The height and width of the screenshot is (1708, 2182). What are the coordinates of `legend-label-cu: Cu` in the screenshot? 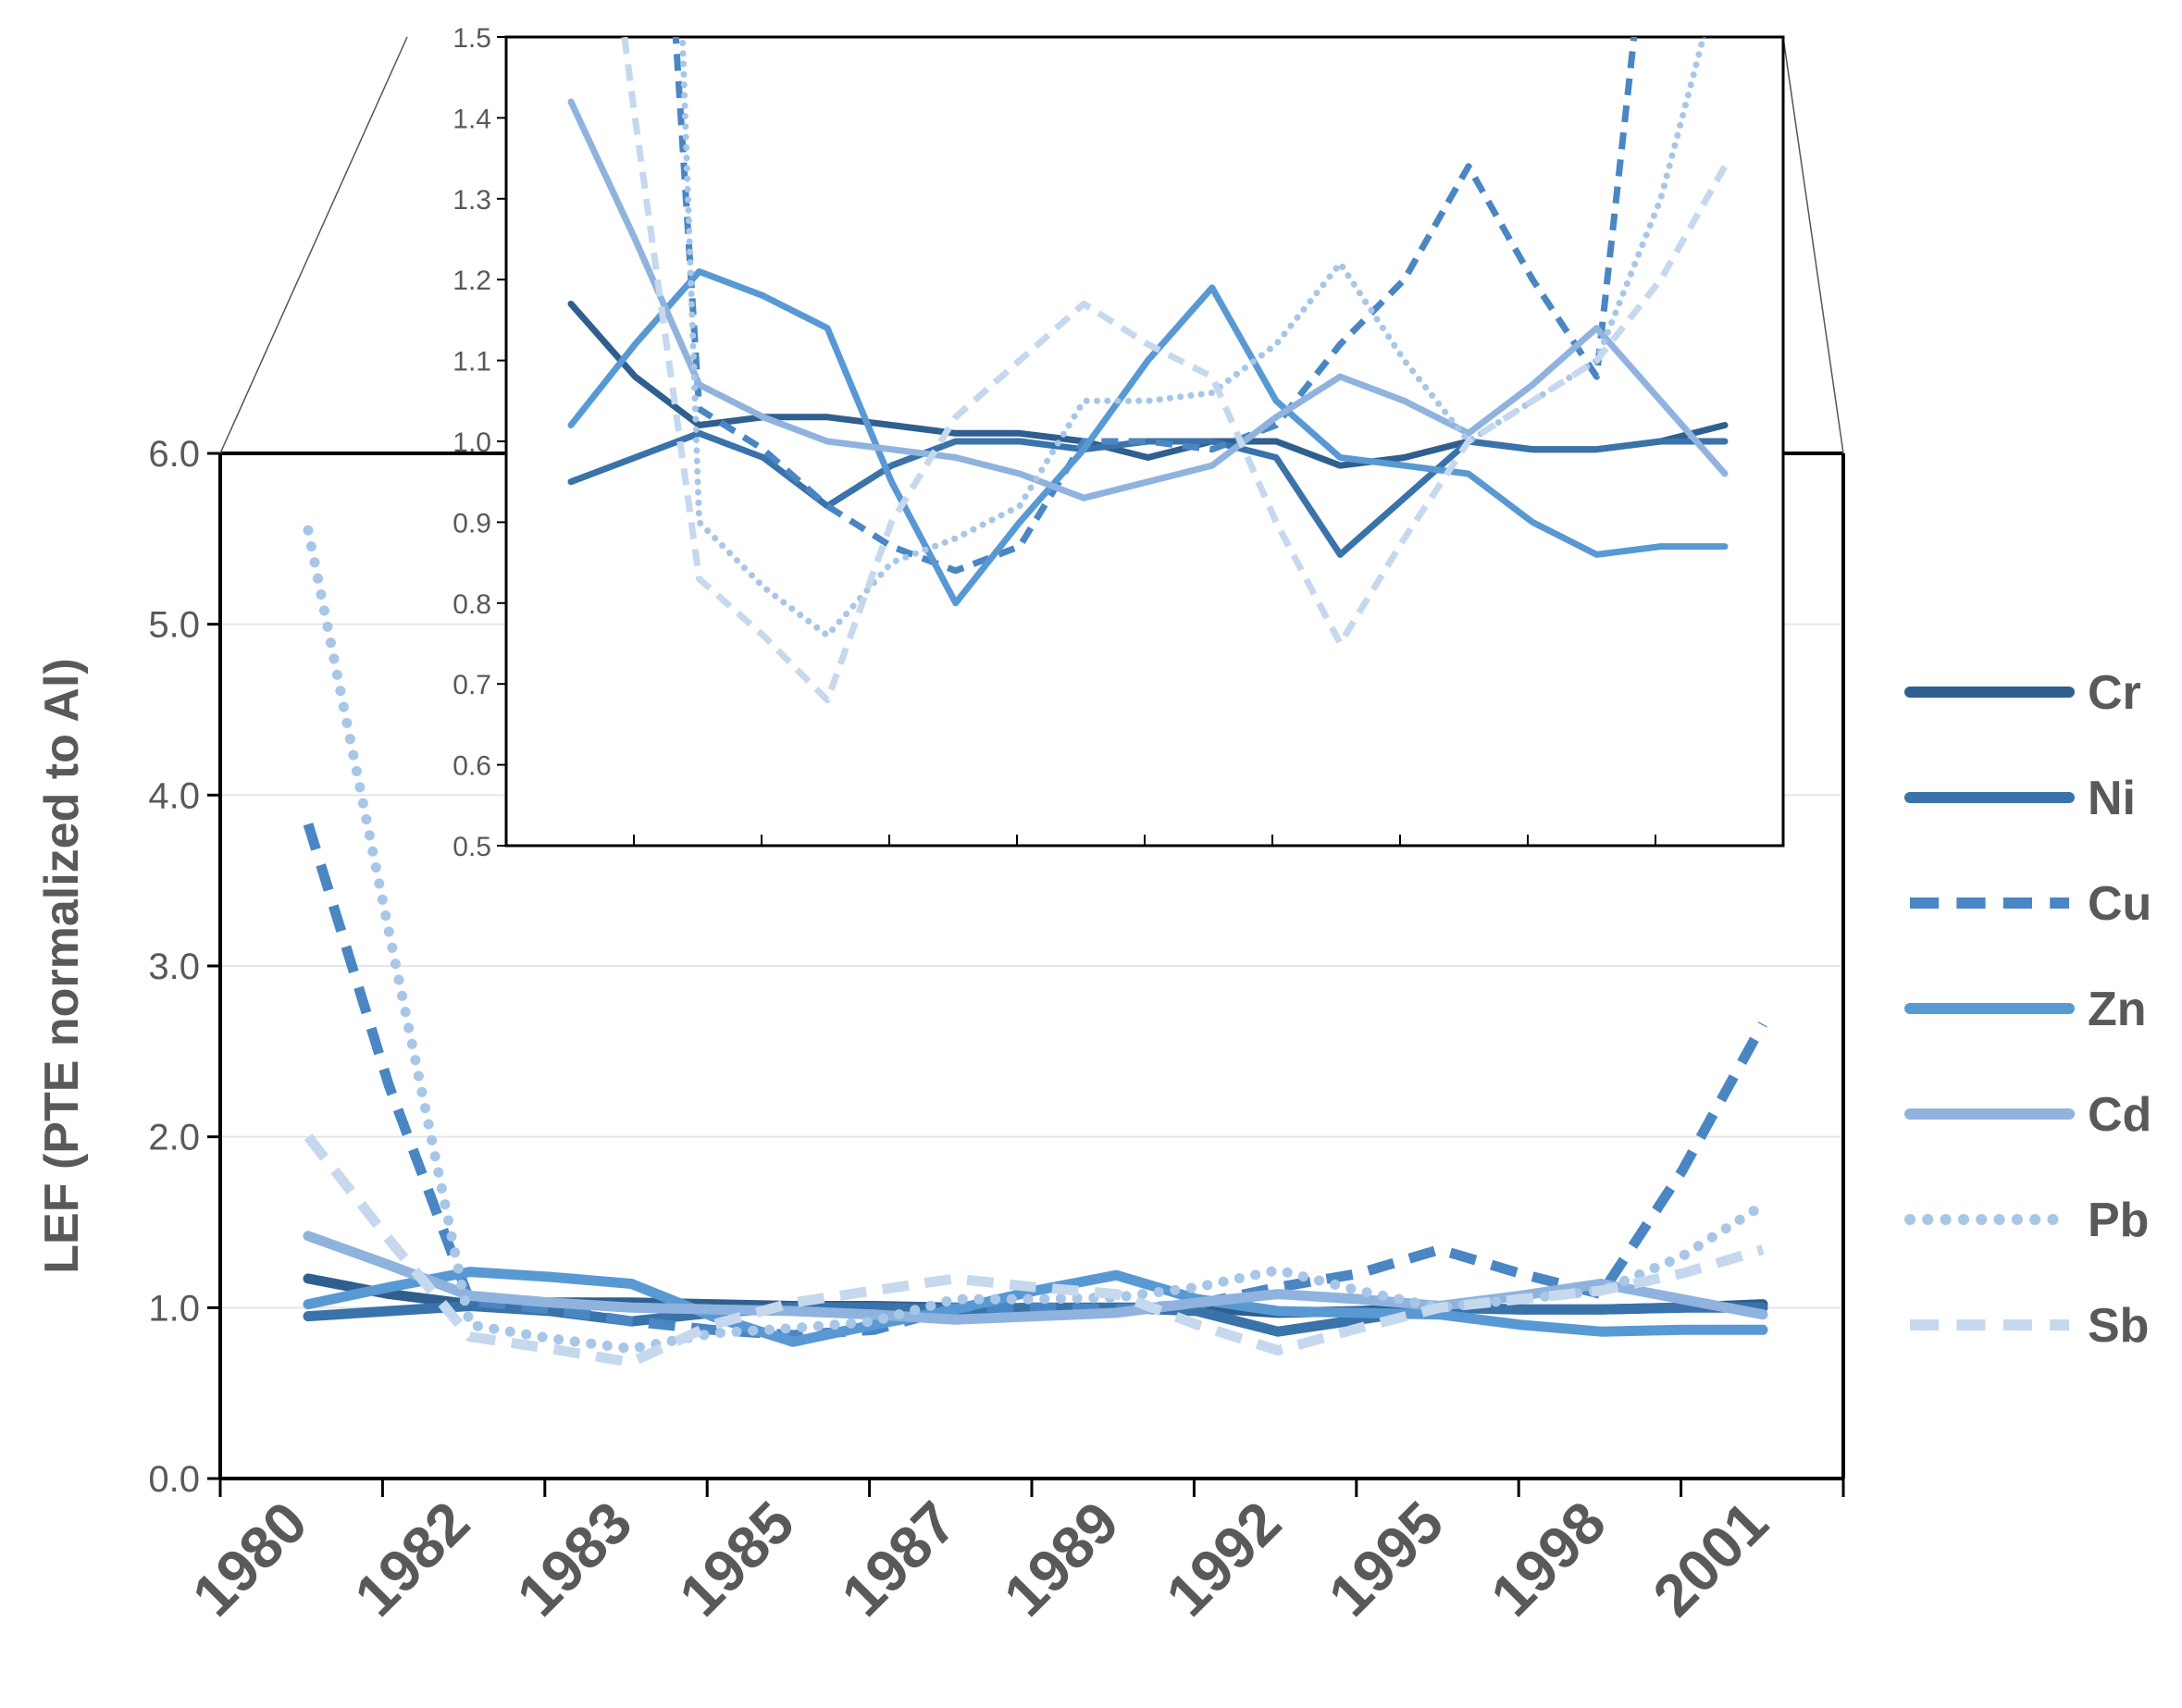 It's located at (2119, 904).